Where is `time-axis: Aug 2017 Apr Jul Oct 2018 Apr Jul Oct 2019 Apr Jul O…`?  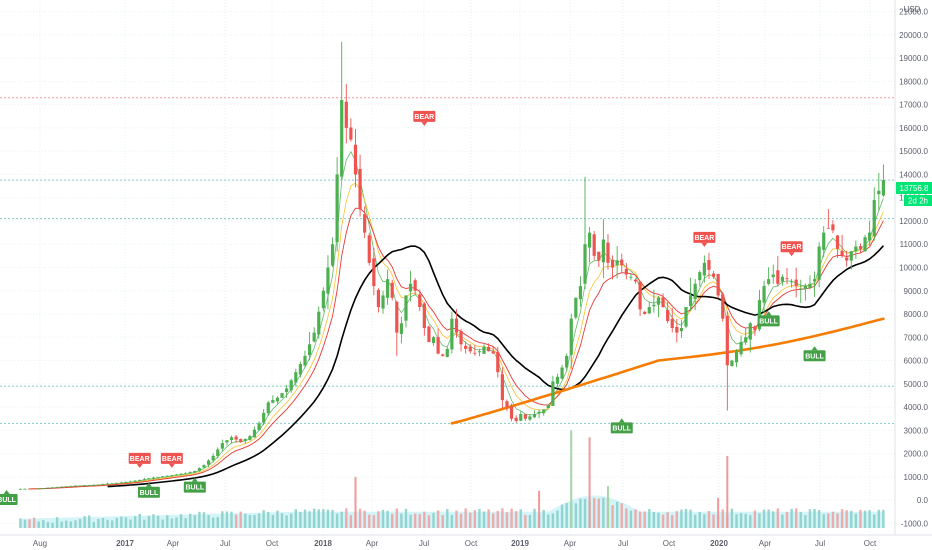 time-axis: Aug 2017 Apr Jul Oct 2018 Apr Jul Oct 2019 Apr Jul O… is located at coordinates (466, 541).